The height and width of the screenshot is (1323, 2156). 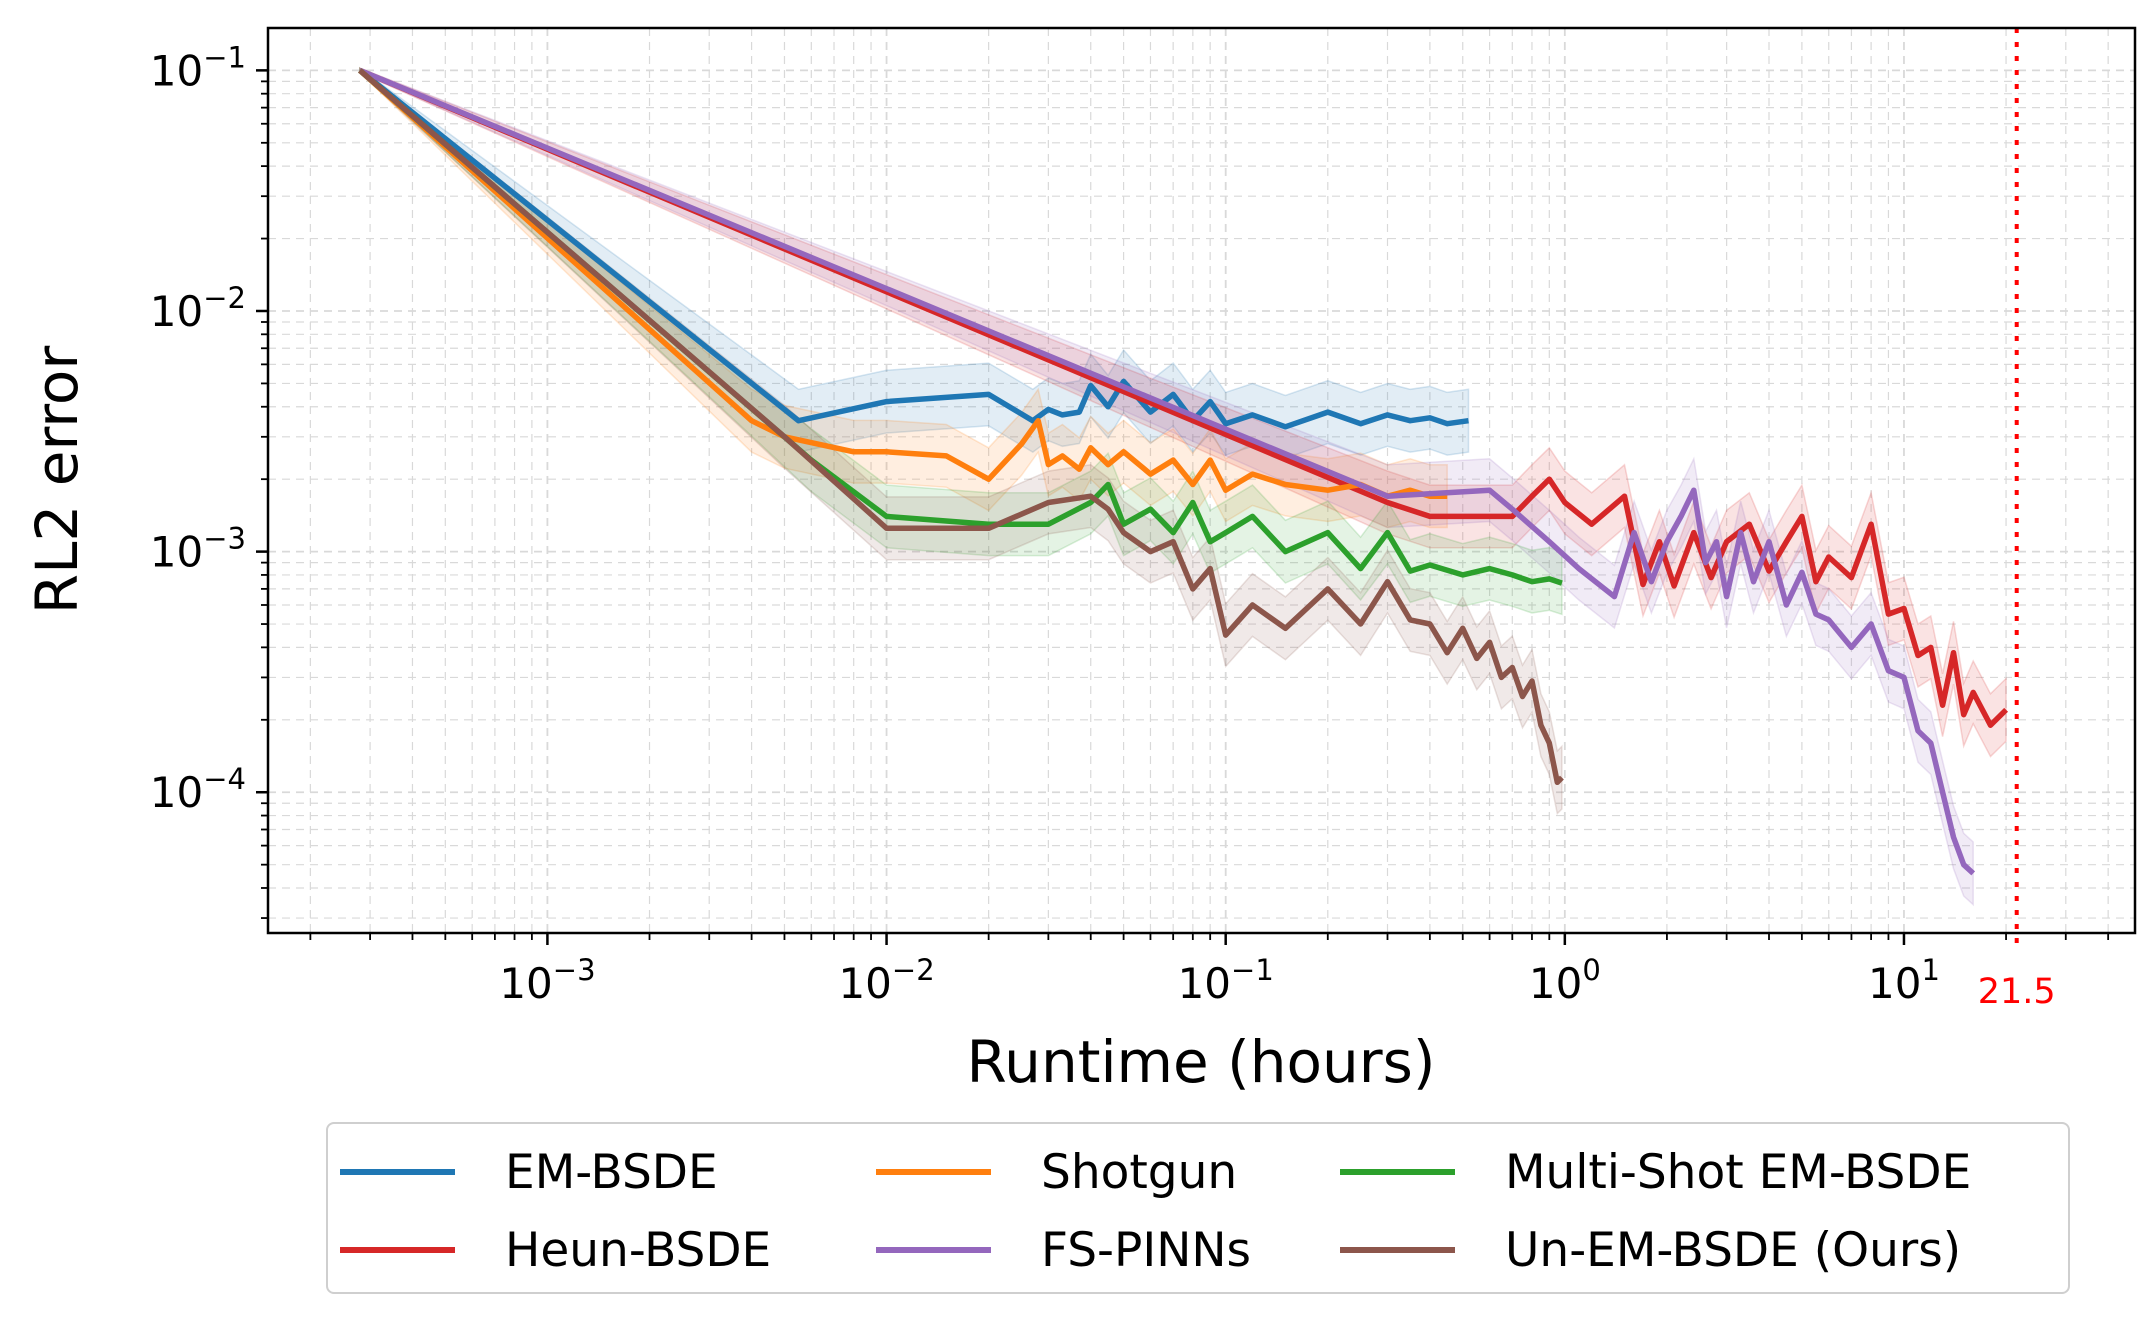 I want to click on legend-label: FS-PINNs, so click(x=1146, y=1250).